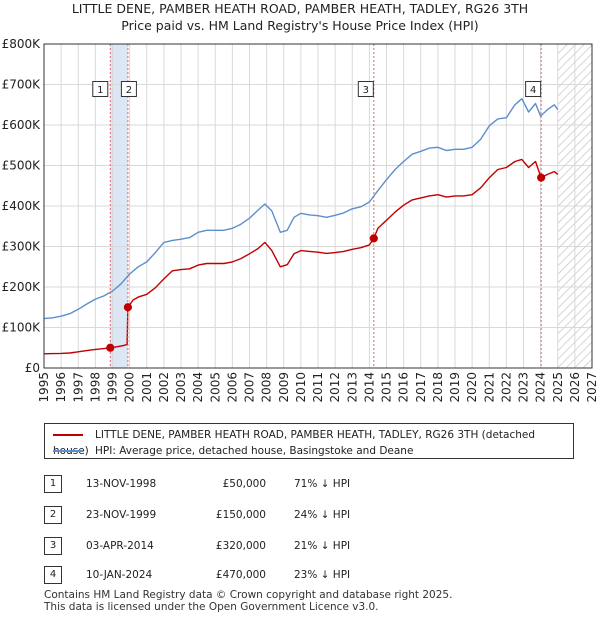 This screenshot has width=600, height=620. What do you see at coordinates (472, 387) in the screenshot?
I see `x-tick-label: 2020` at bounding box center [472, 387].